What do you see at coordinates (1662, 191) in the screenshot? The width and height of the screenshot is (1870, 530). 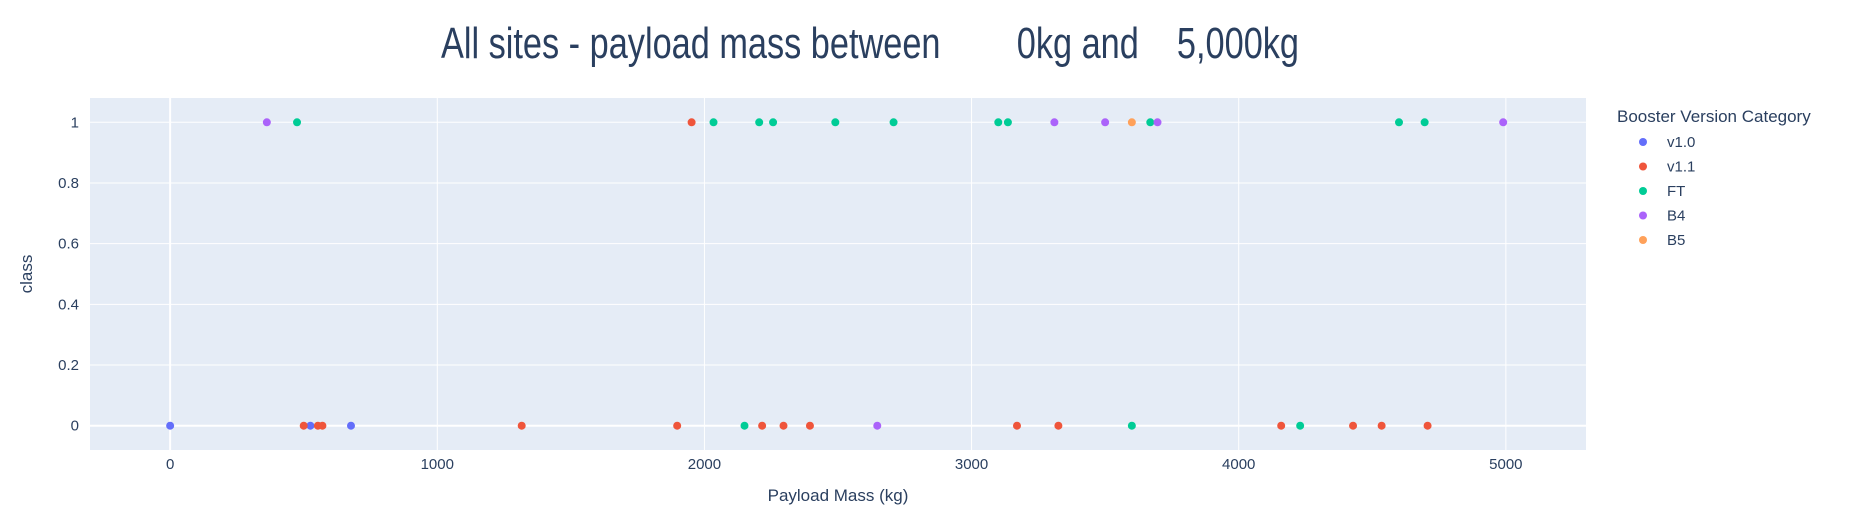 I see `legend-item-ft: FT` at bounding box center [1662, 191].